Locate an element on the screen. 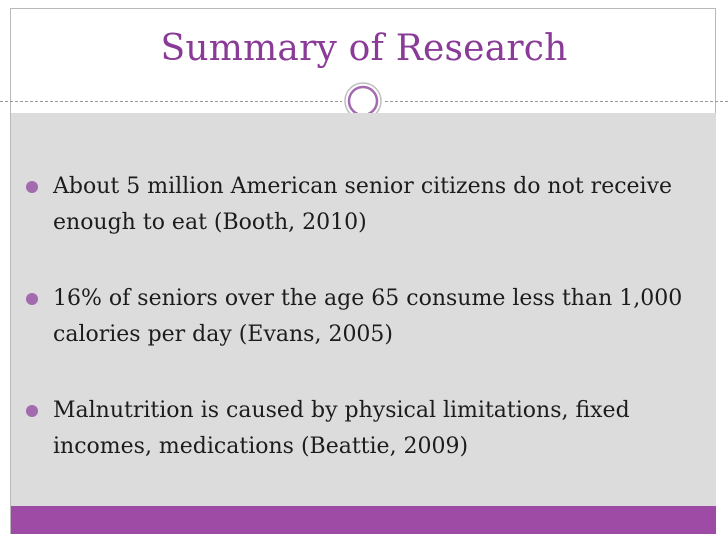  slide-title: Summary of Research is located at coordinates (364, 48).